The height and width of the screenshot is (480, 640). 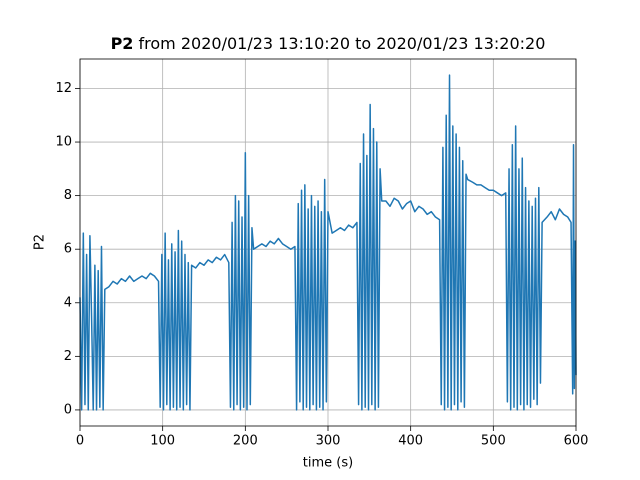 I want to click on x-axis-label: time (s), so click(x=328, y=463).